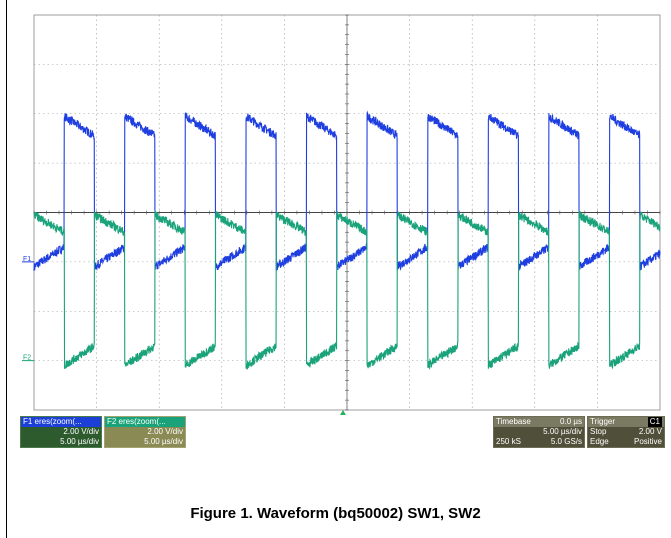  What do you see at coordinates (163, 441) in the screenshot?
I see `f2-tdiv: 5.00 µs/div` at bounding box center [163, 441].